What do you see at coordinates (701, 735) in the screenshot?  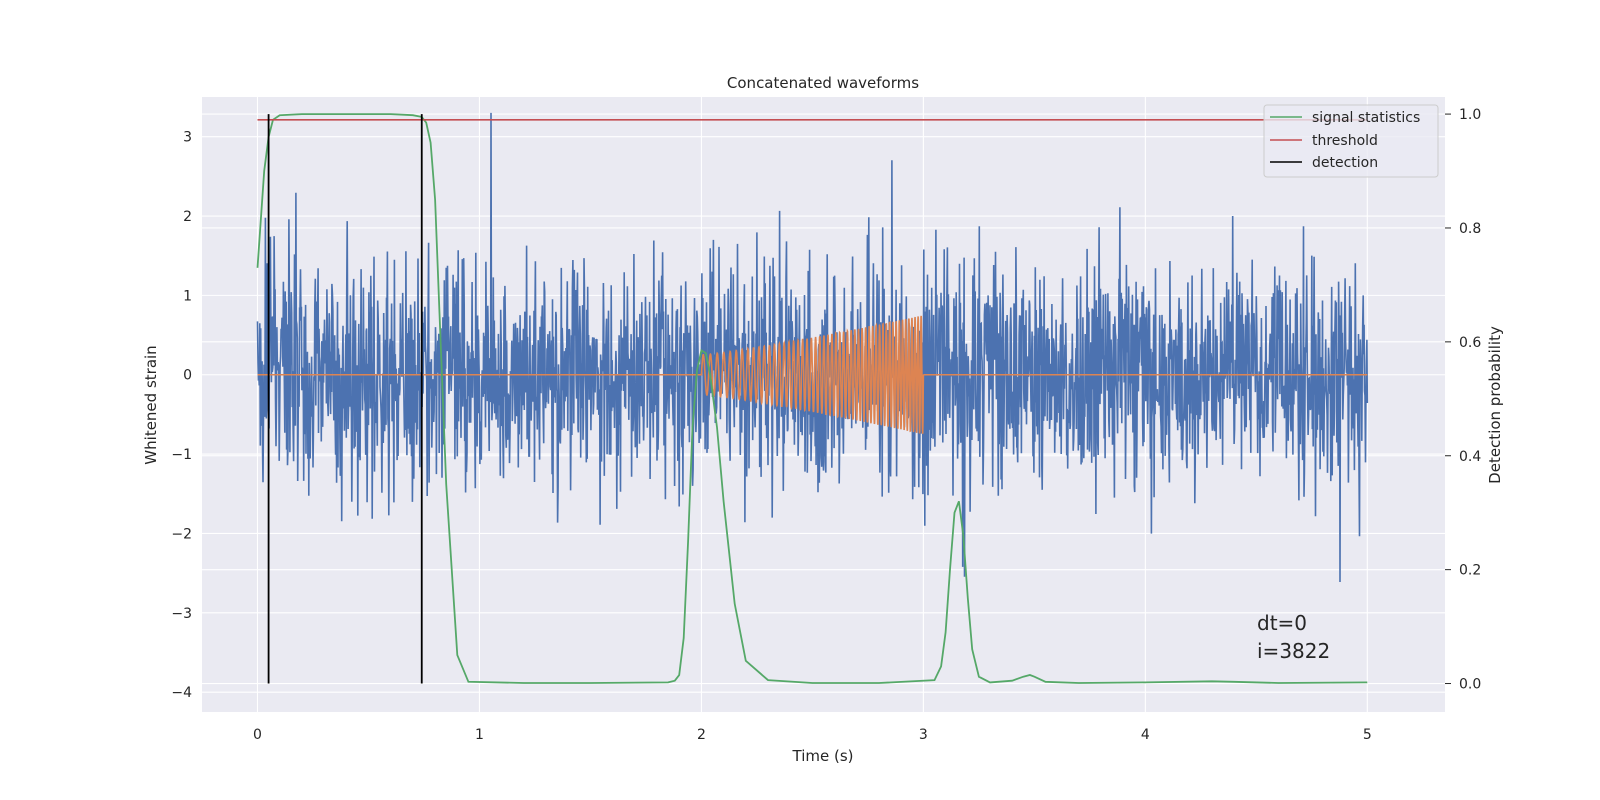 I see `x-tick-label: 2` at bounding box center [701, 735].